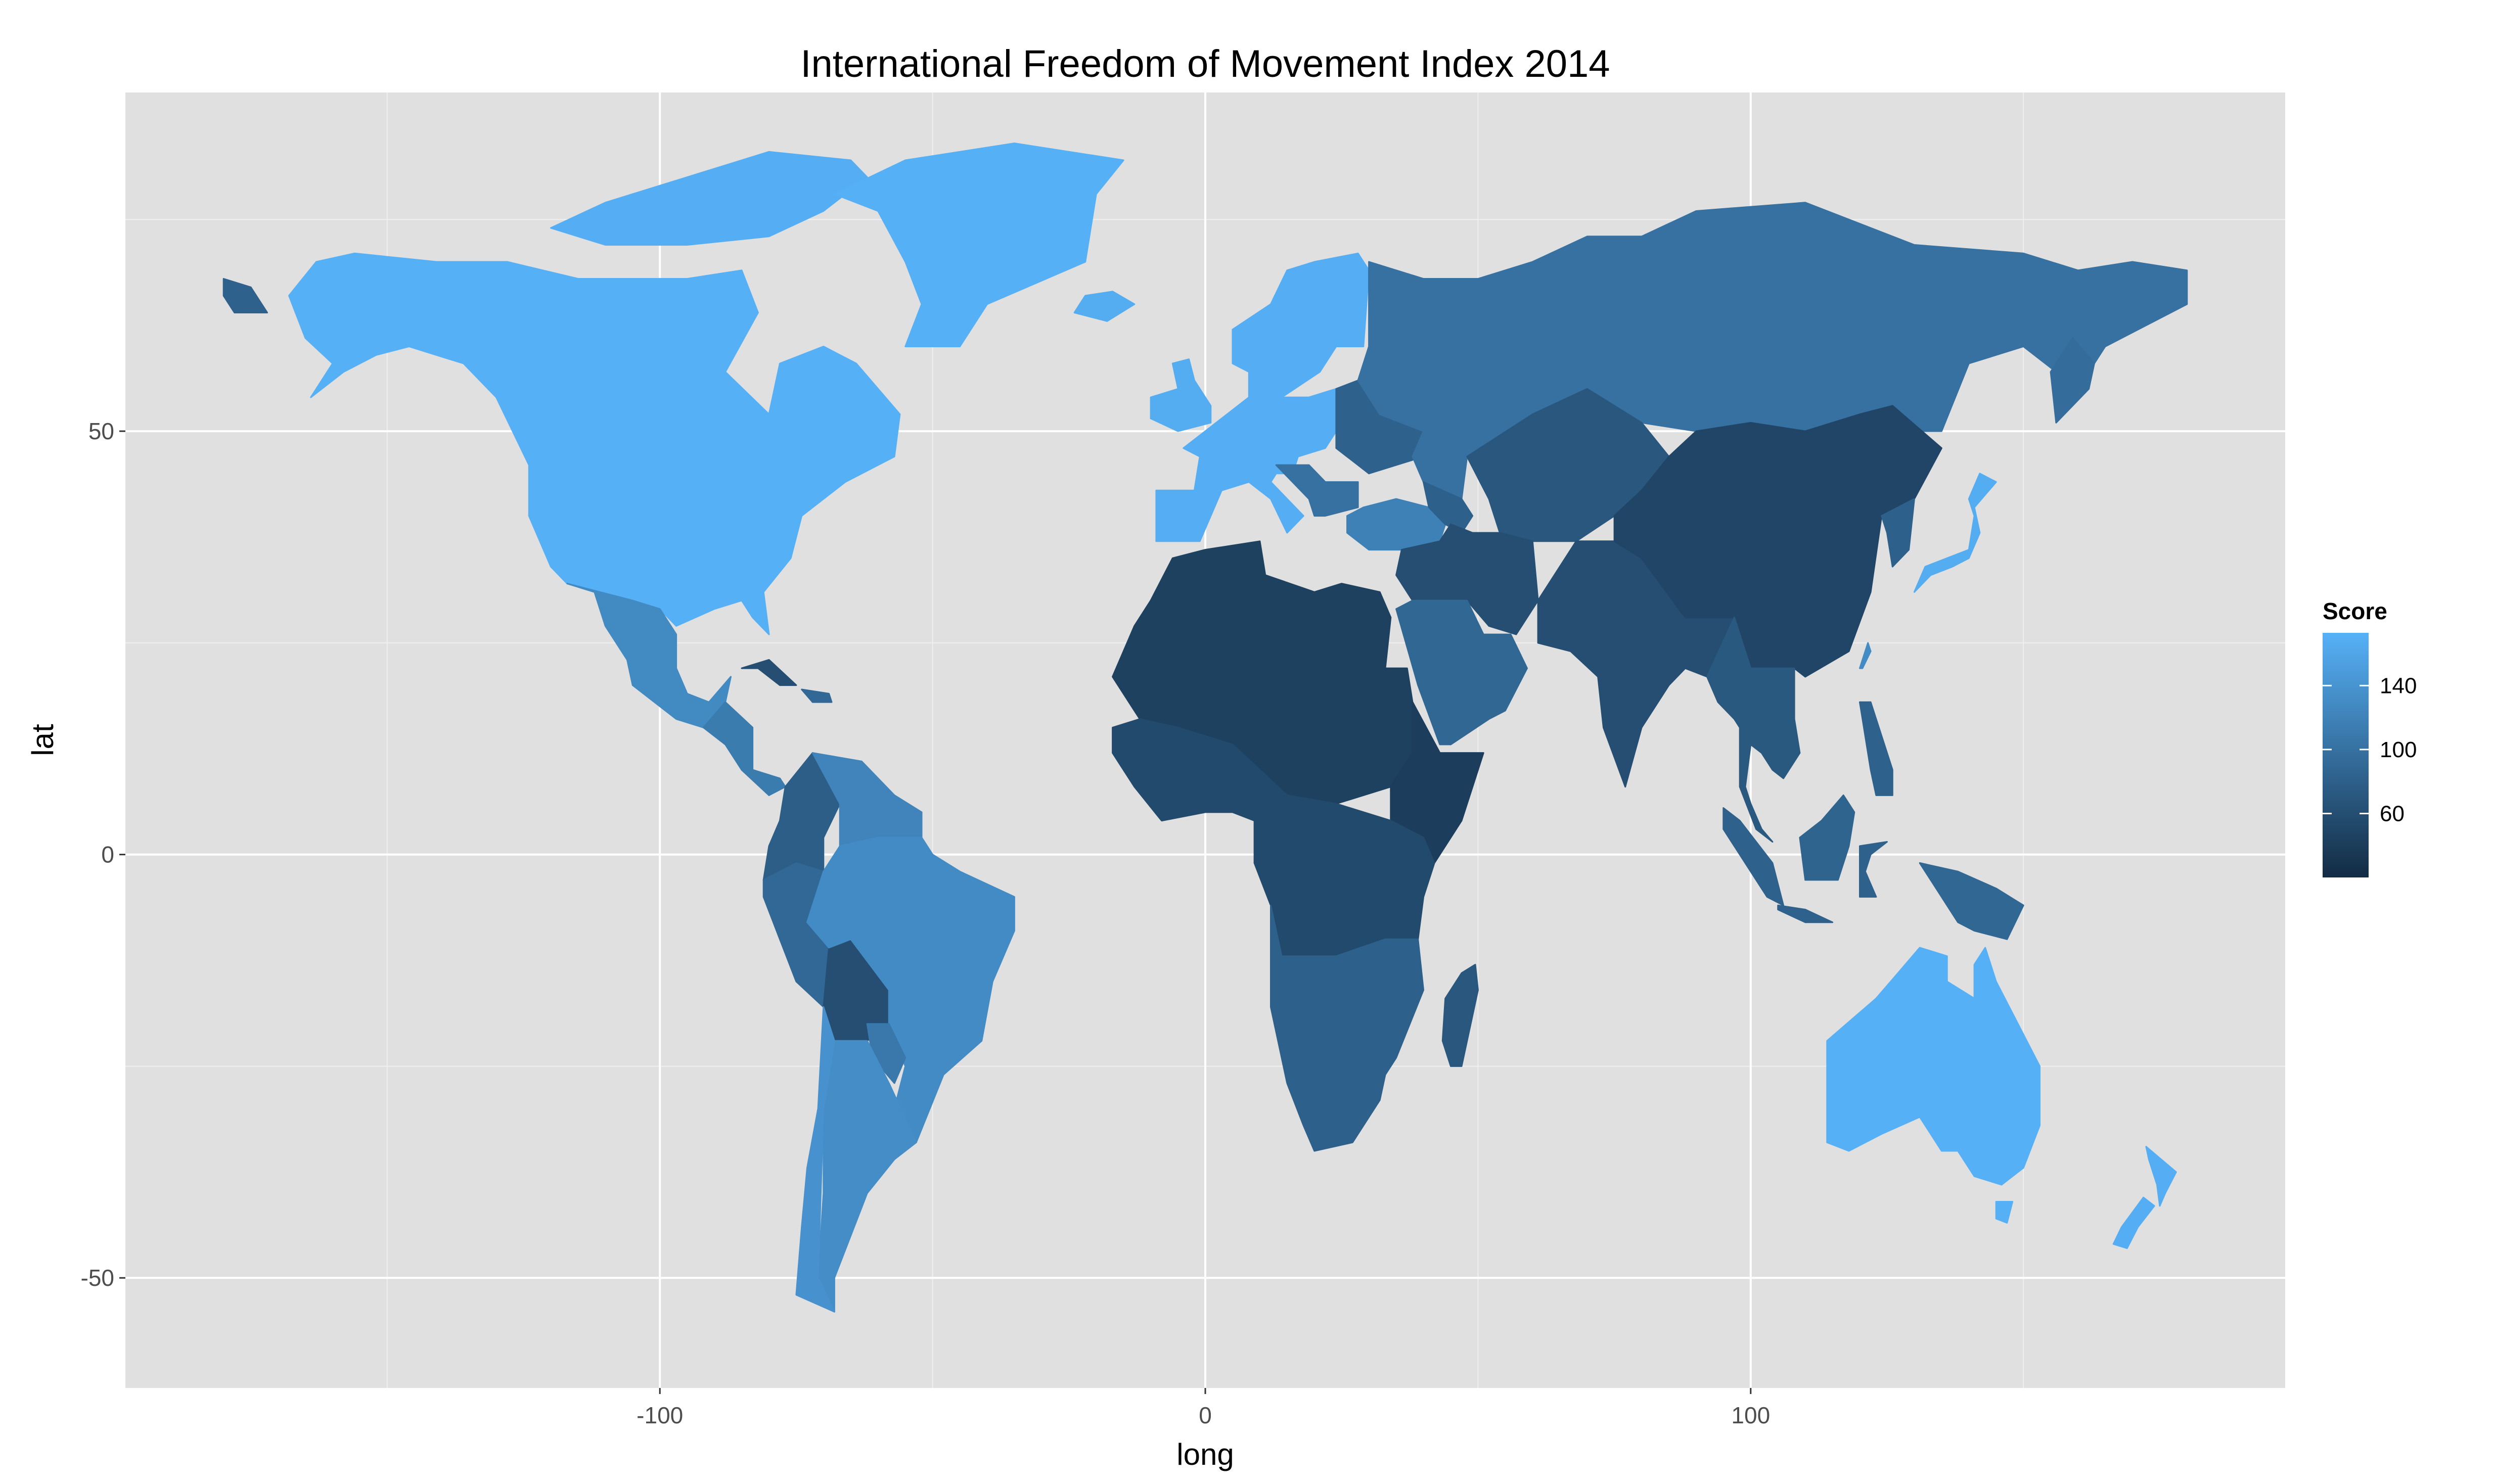  What do you see at coordinates (1805, 913) in the screenshot?
I see `region-java` at bounding box center [1805, 913].